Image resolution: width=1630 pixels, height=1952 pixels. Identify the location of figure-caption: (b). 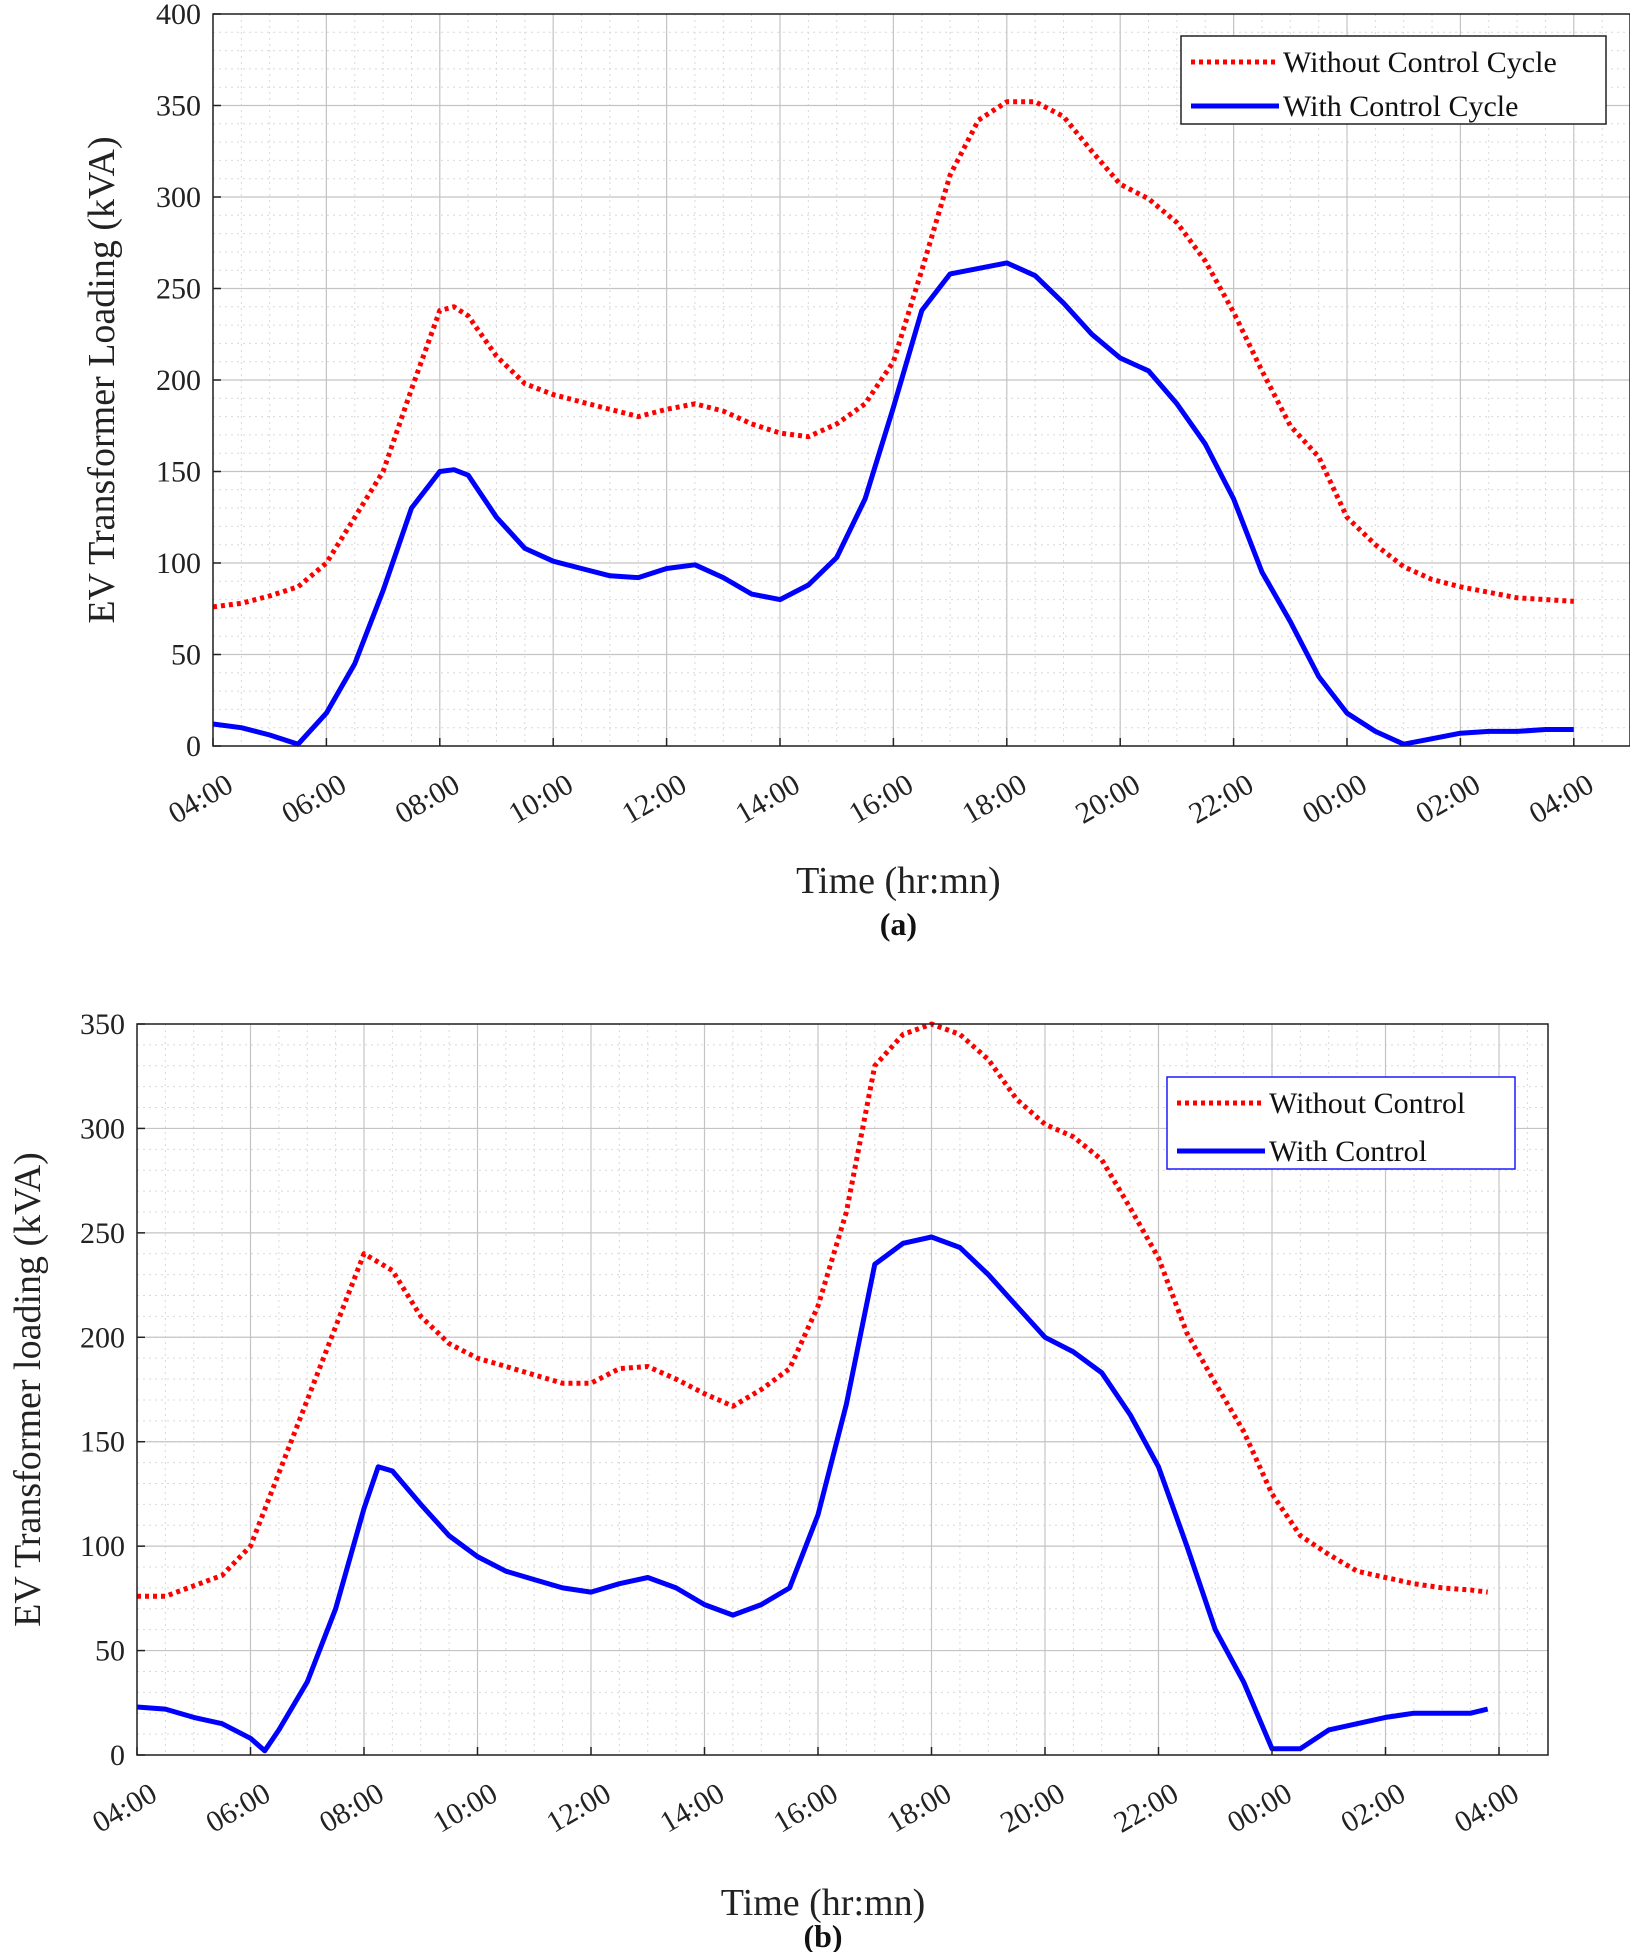
(822, 1935).